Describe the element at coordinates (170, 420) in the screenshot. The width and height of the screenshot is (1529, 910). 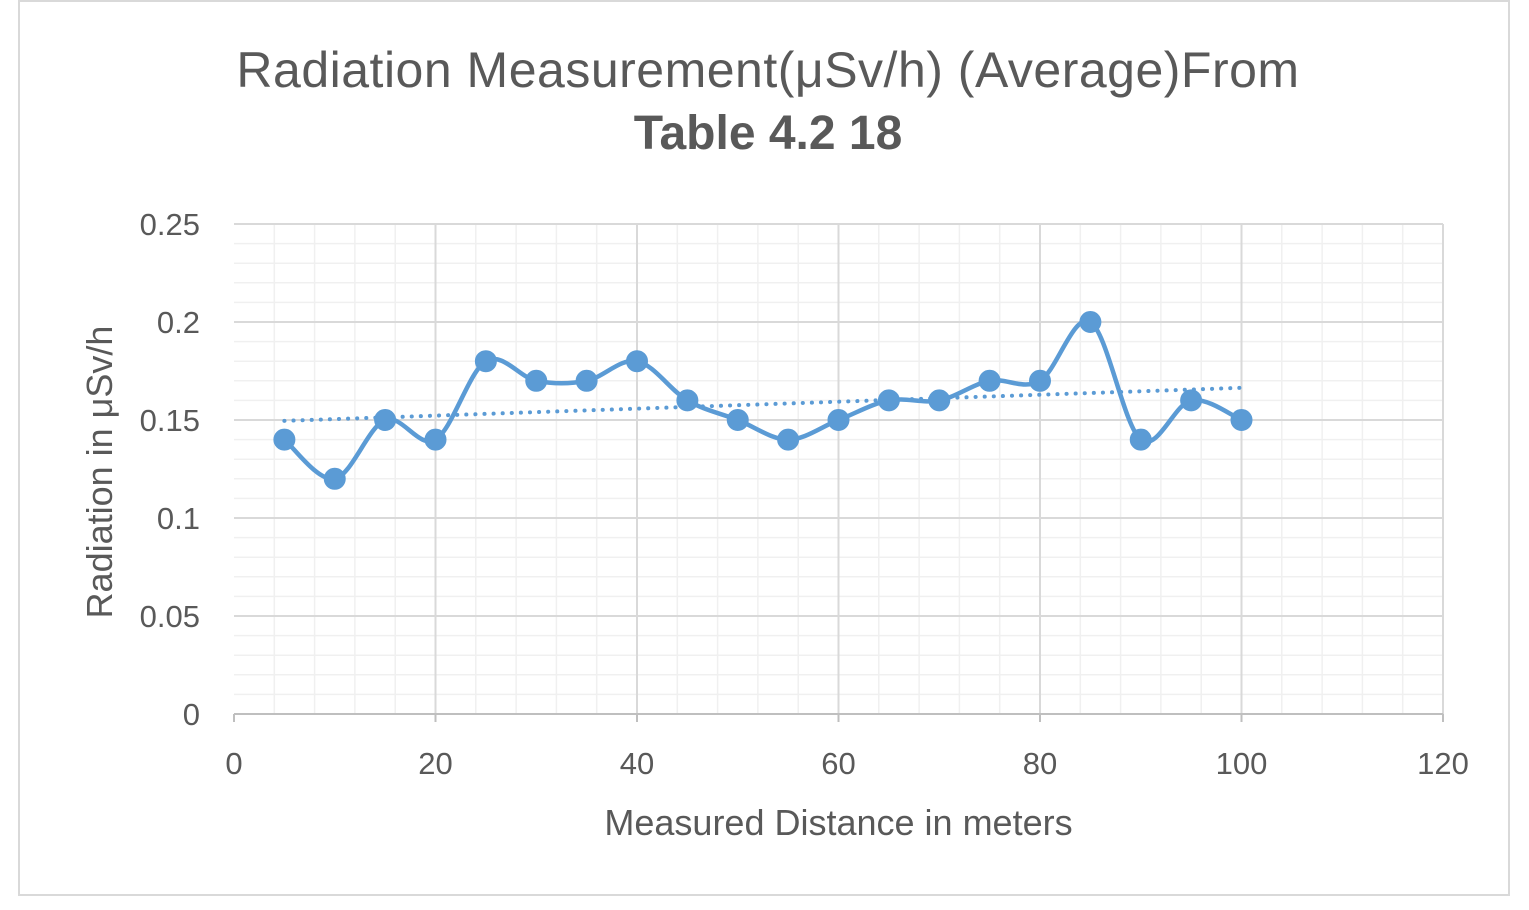
I see `y-tick-label: 0.15` at that location.